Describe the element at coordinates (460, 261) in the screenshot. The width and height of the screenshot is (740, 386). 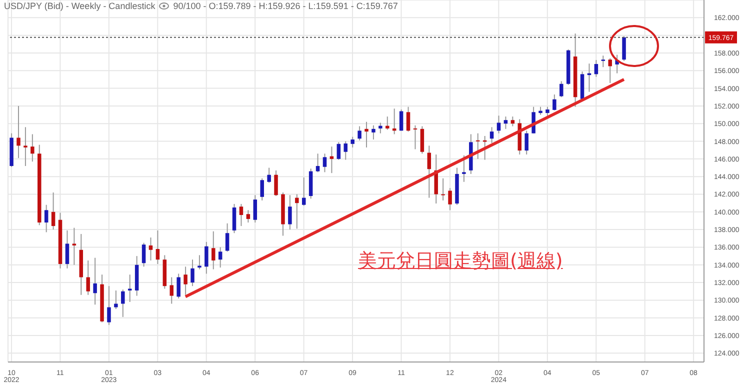
I see `annotation: 美元兌日圓走勢圖(週線)` at that location.